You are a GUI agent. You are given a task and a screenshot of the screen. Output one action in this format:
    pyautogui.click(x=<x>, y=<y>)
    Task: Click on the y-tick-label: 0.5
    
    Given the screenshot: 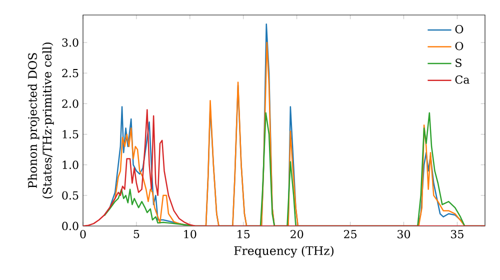 What is the action you would take?
    pyautogui.click(x=70, y=195)
    